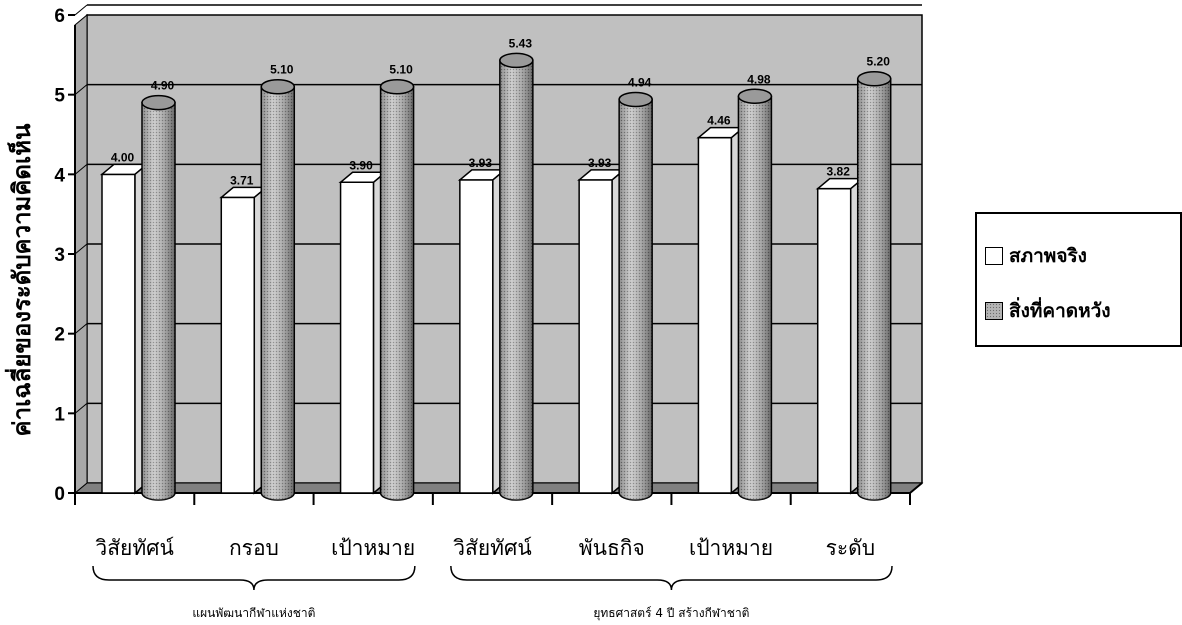  What do you see at coordinates (59, 175) in the screenshot?
I see `y-tick-label: 4` at bounding box center [59, 175].